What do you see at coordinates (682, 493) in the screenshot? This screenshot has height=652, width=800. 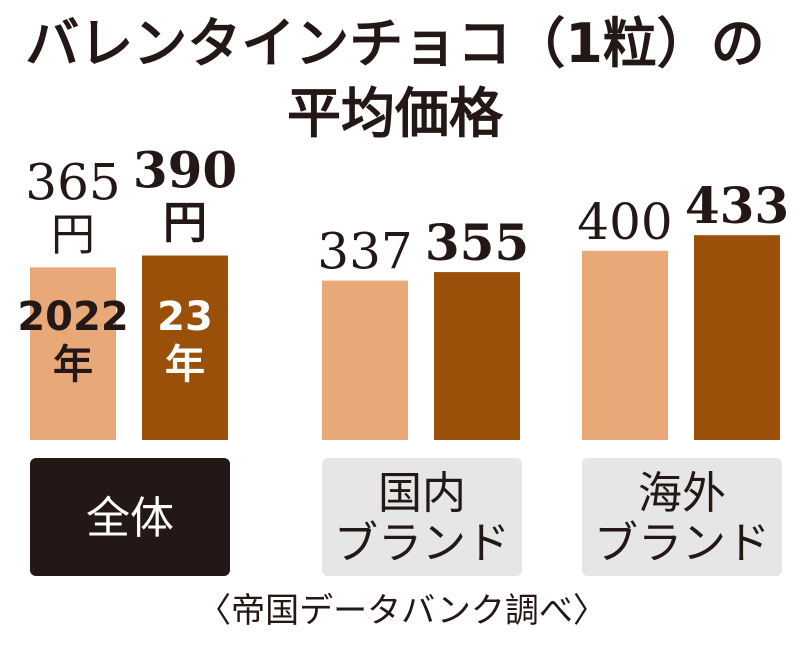 I see `category-label-2-line-0: 海外` at bounding box center [682, 493].